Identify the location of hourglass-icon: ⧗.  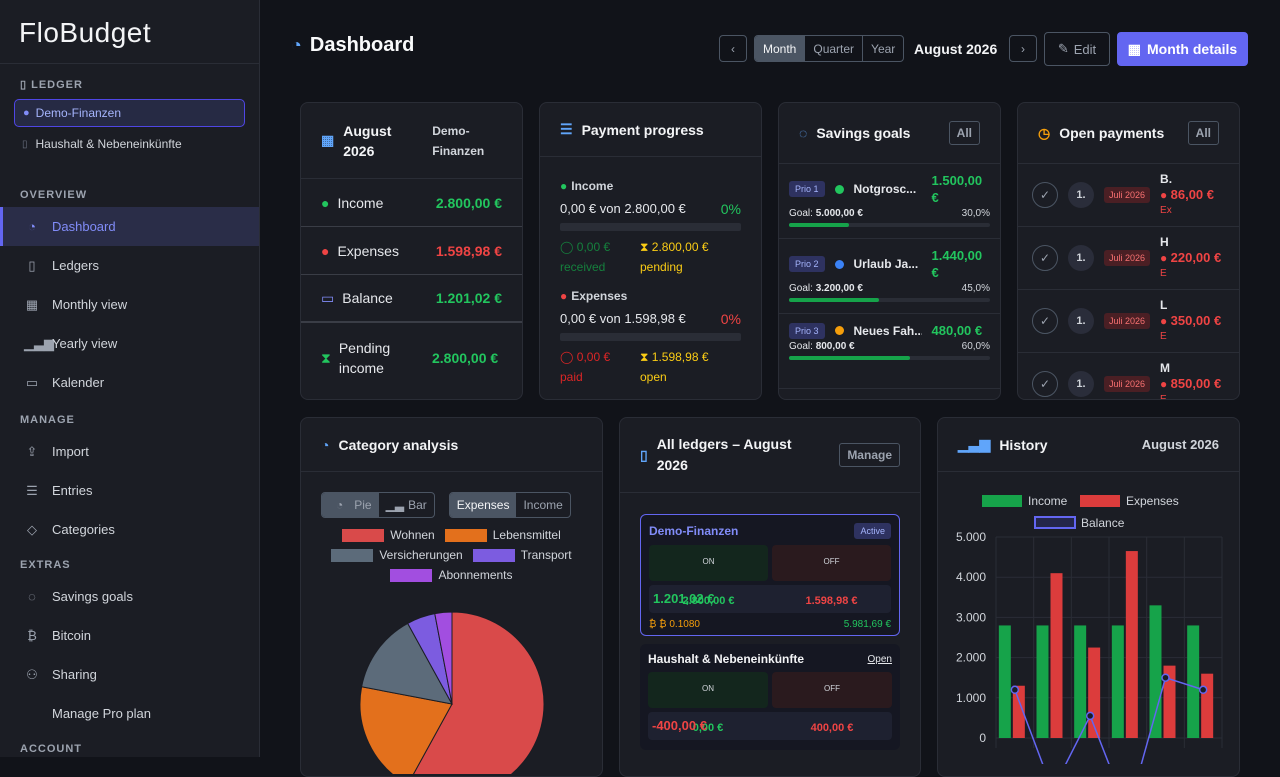
(326, 357).